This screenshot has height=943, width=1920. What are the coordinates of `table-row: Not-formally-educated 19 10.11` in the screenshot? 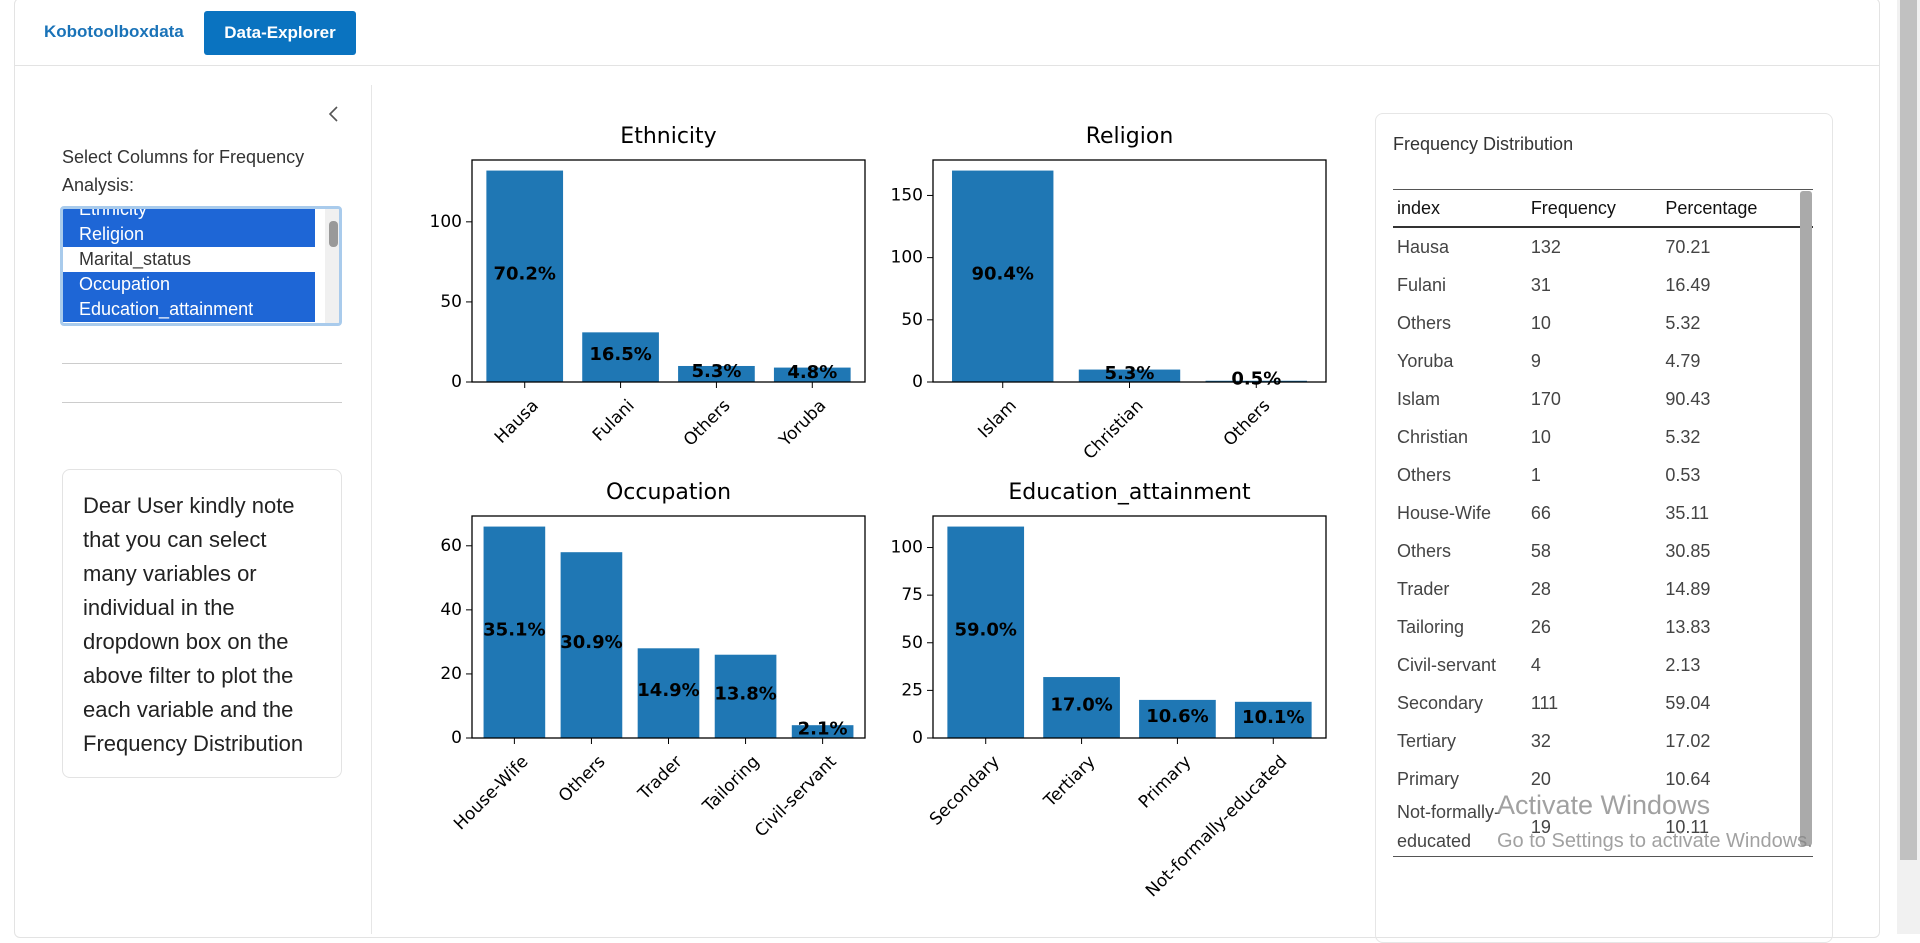 It's located at (1603, 827).